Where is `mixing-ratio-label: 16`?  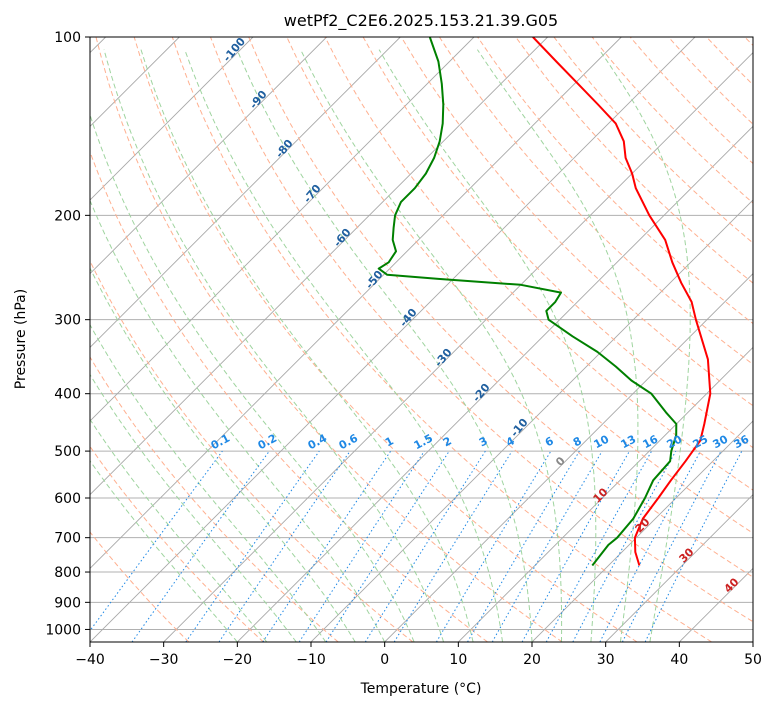 mixing-ratio-label: 16 is located at coordinates (651, 441).